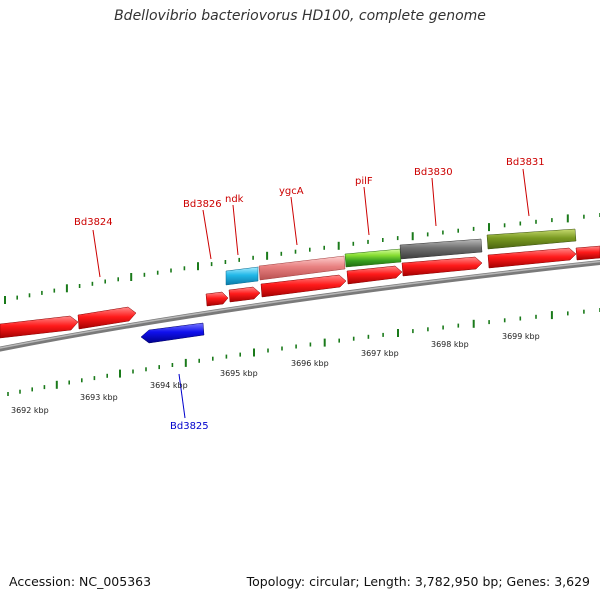 The width and height of the screenshot is (600, 600). Describe the element at coordinates (30, 410) in the screenshot. I see `scale-label: 3692 kbp` at that location.